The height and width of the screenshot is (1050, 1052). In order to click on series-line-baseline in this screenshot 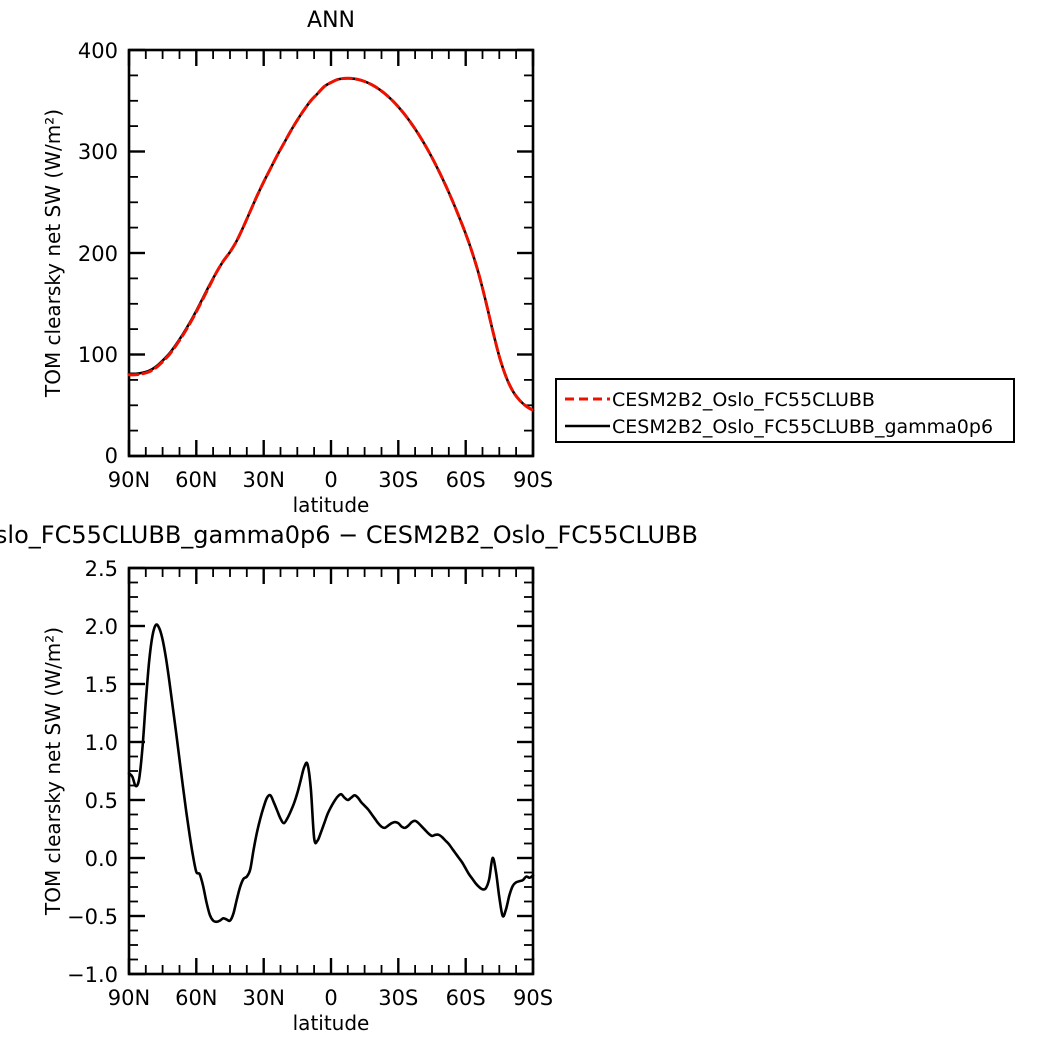, I will do `click(331, 244)`.